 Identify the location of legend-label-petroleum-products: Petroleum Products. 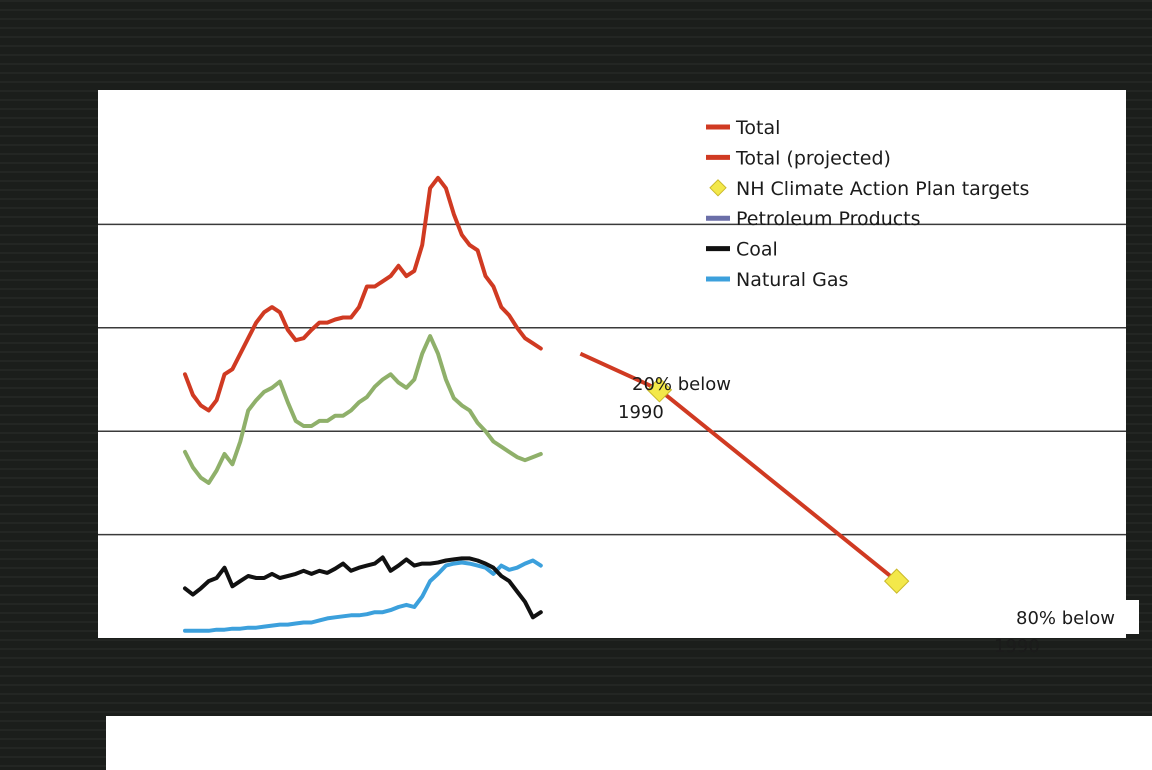
(828, 219).